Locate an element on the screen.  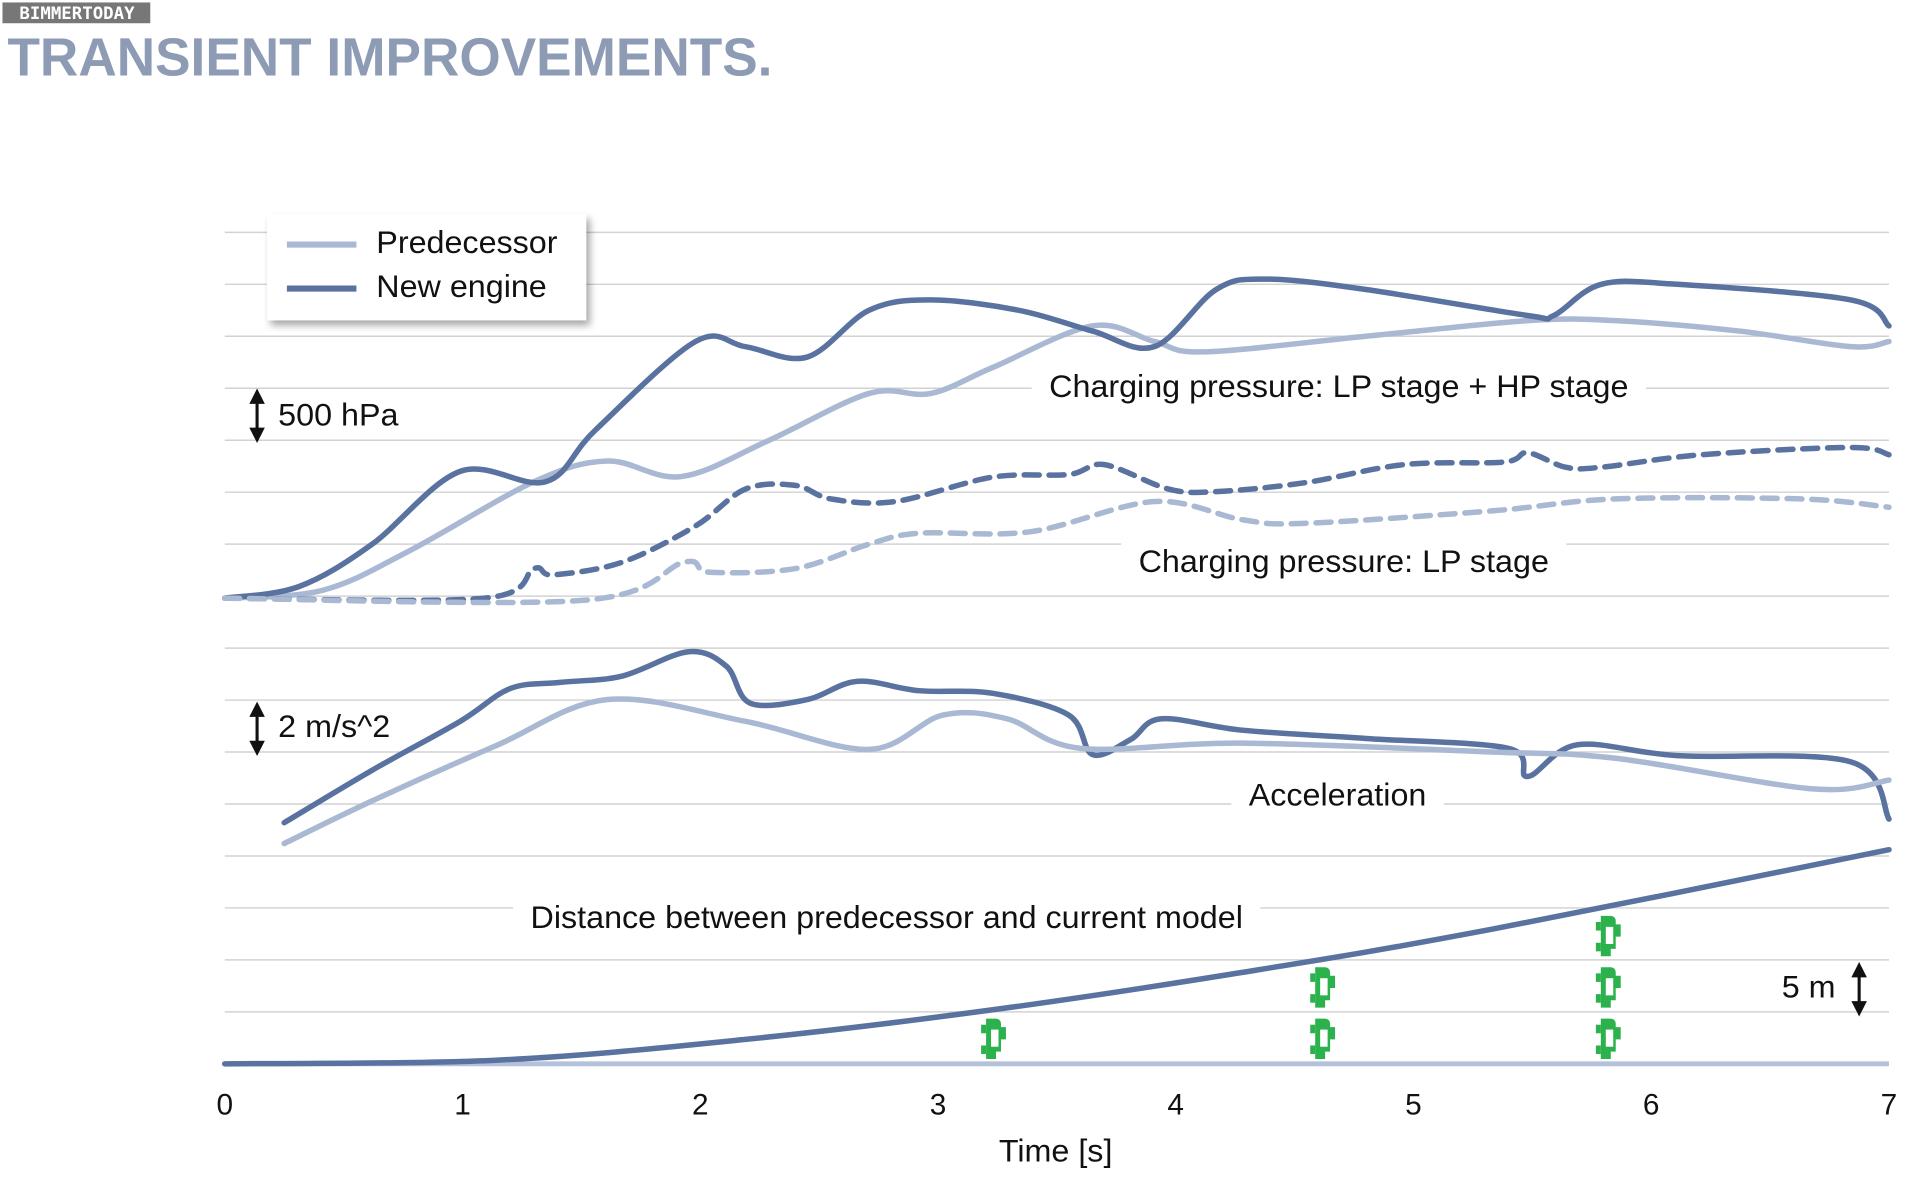
car-icons is located at coordinates (1301, 987).